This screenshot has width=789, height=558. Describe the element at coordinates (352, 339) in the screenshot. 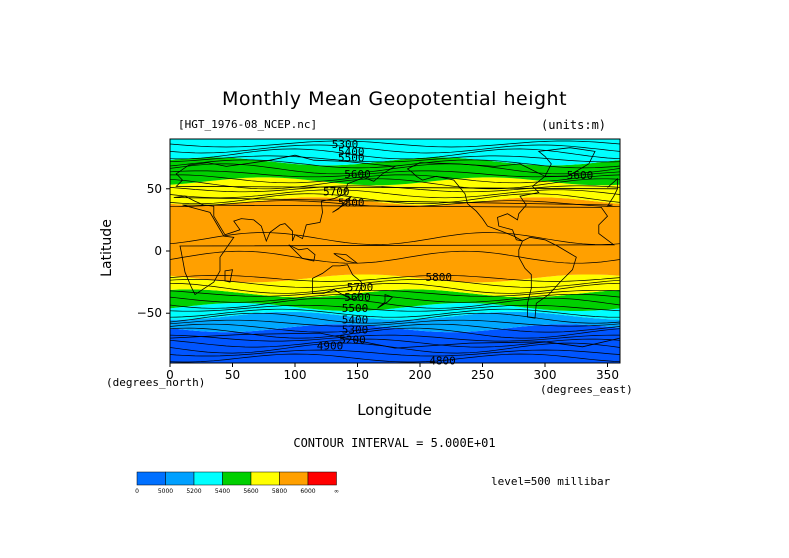

I see `contour-label: 5200` at that location.